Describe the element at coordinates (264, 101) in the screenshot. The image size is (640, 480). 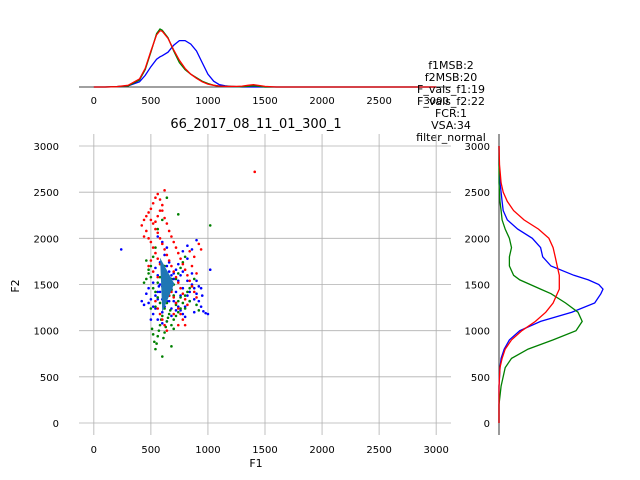
I see `top-x-tick-label: 1500` at that location.